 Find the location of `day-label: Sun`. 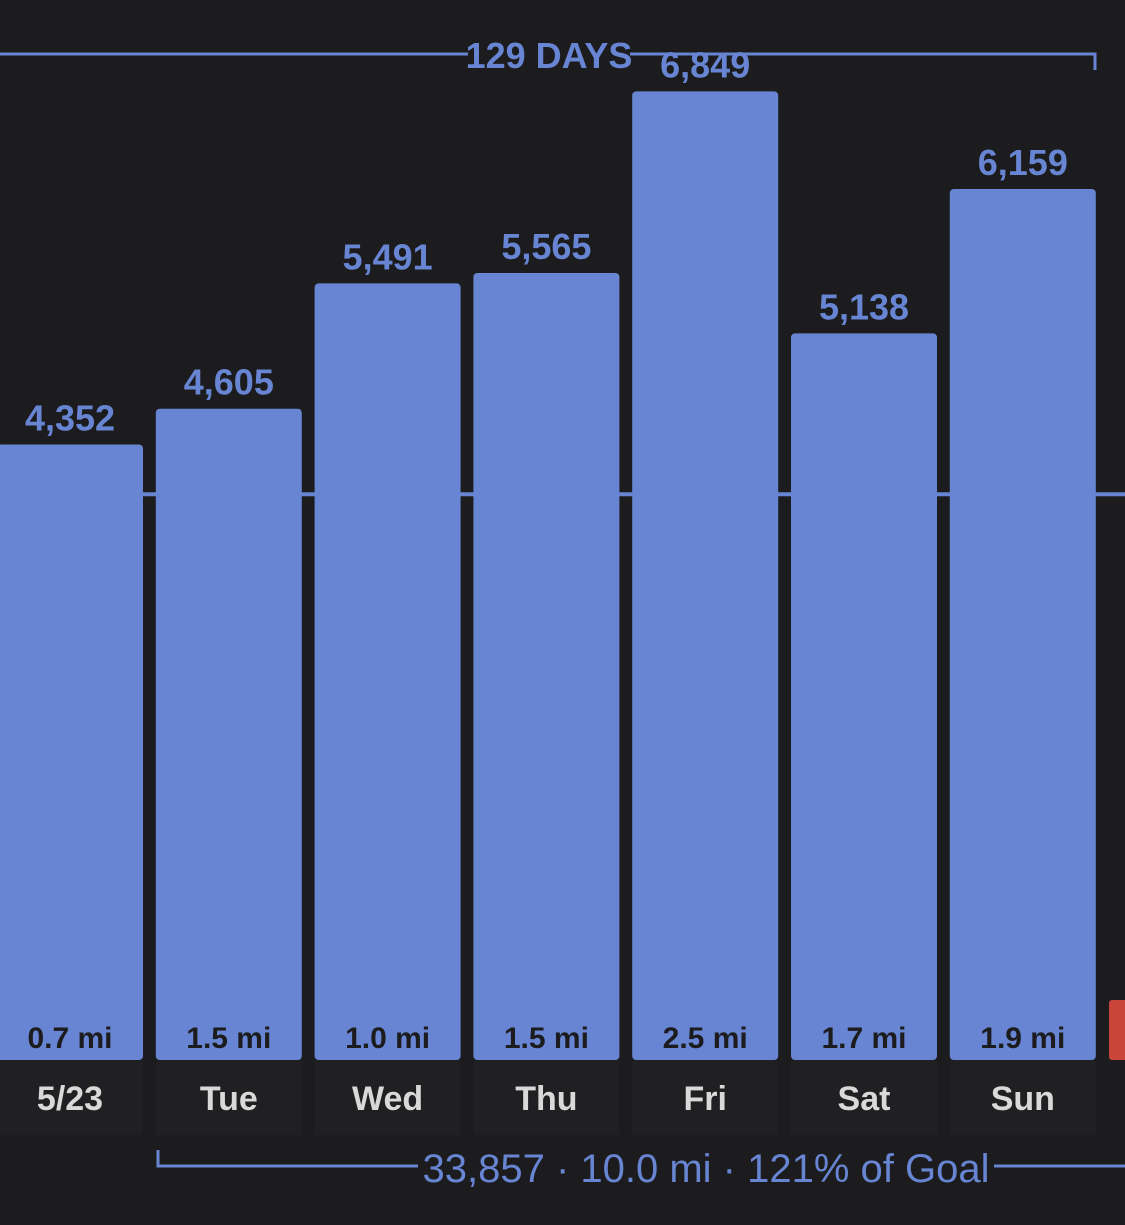

day-label: Sun is located at coordinates (1023, 1099).